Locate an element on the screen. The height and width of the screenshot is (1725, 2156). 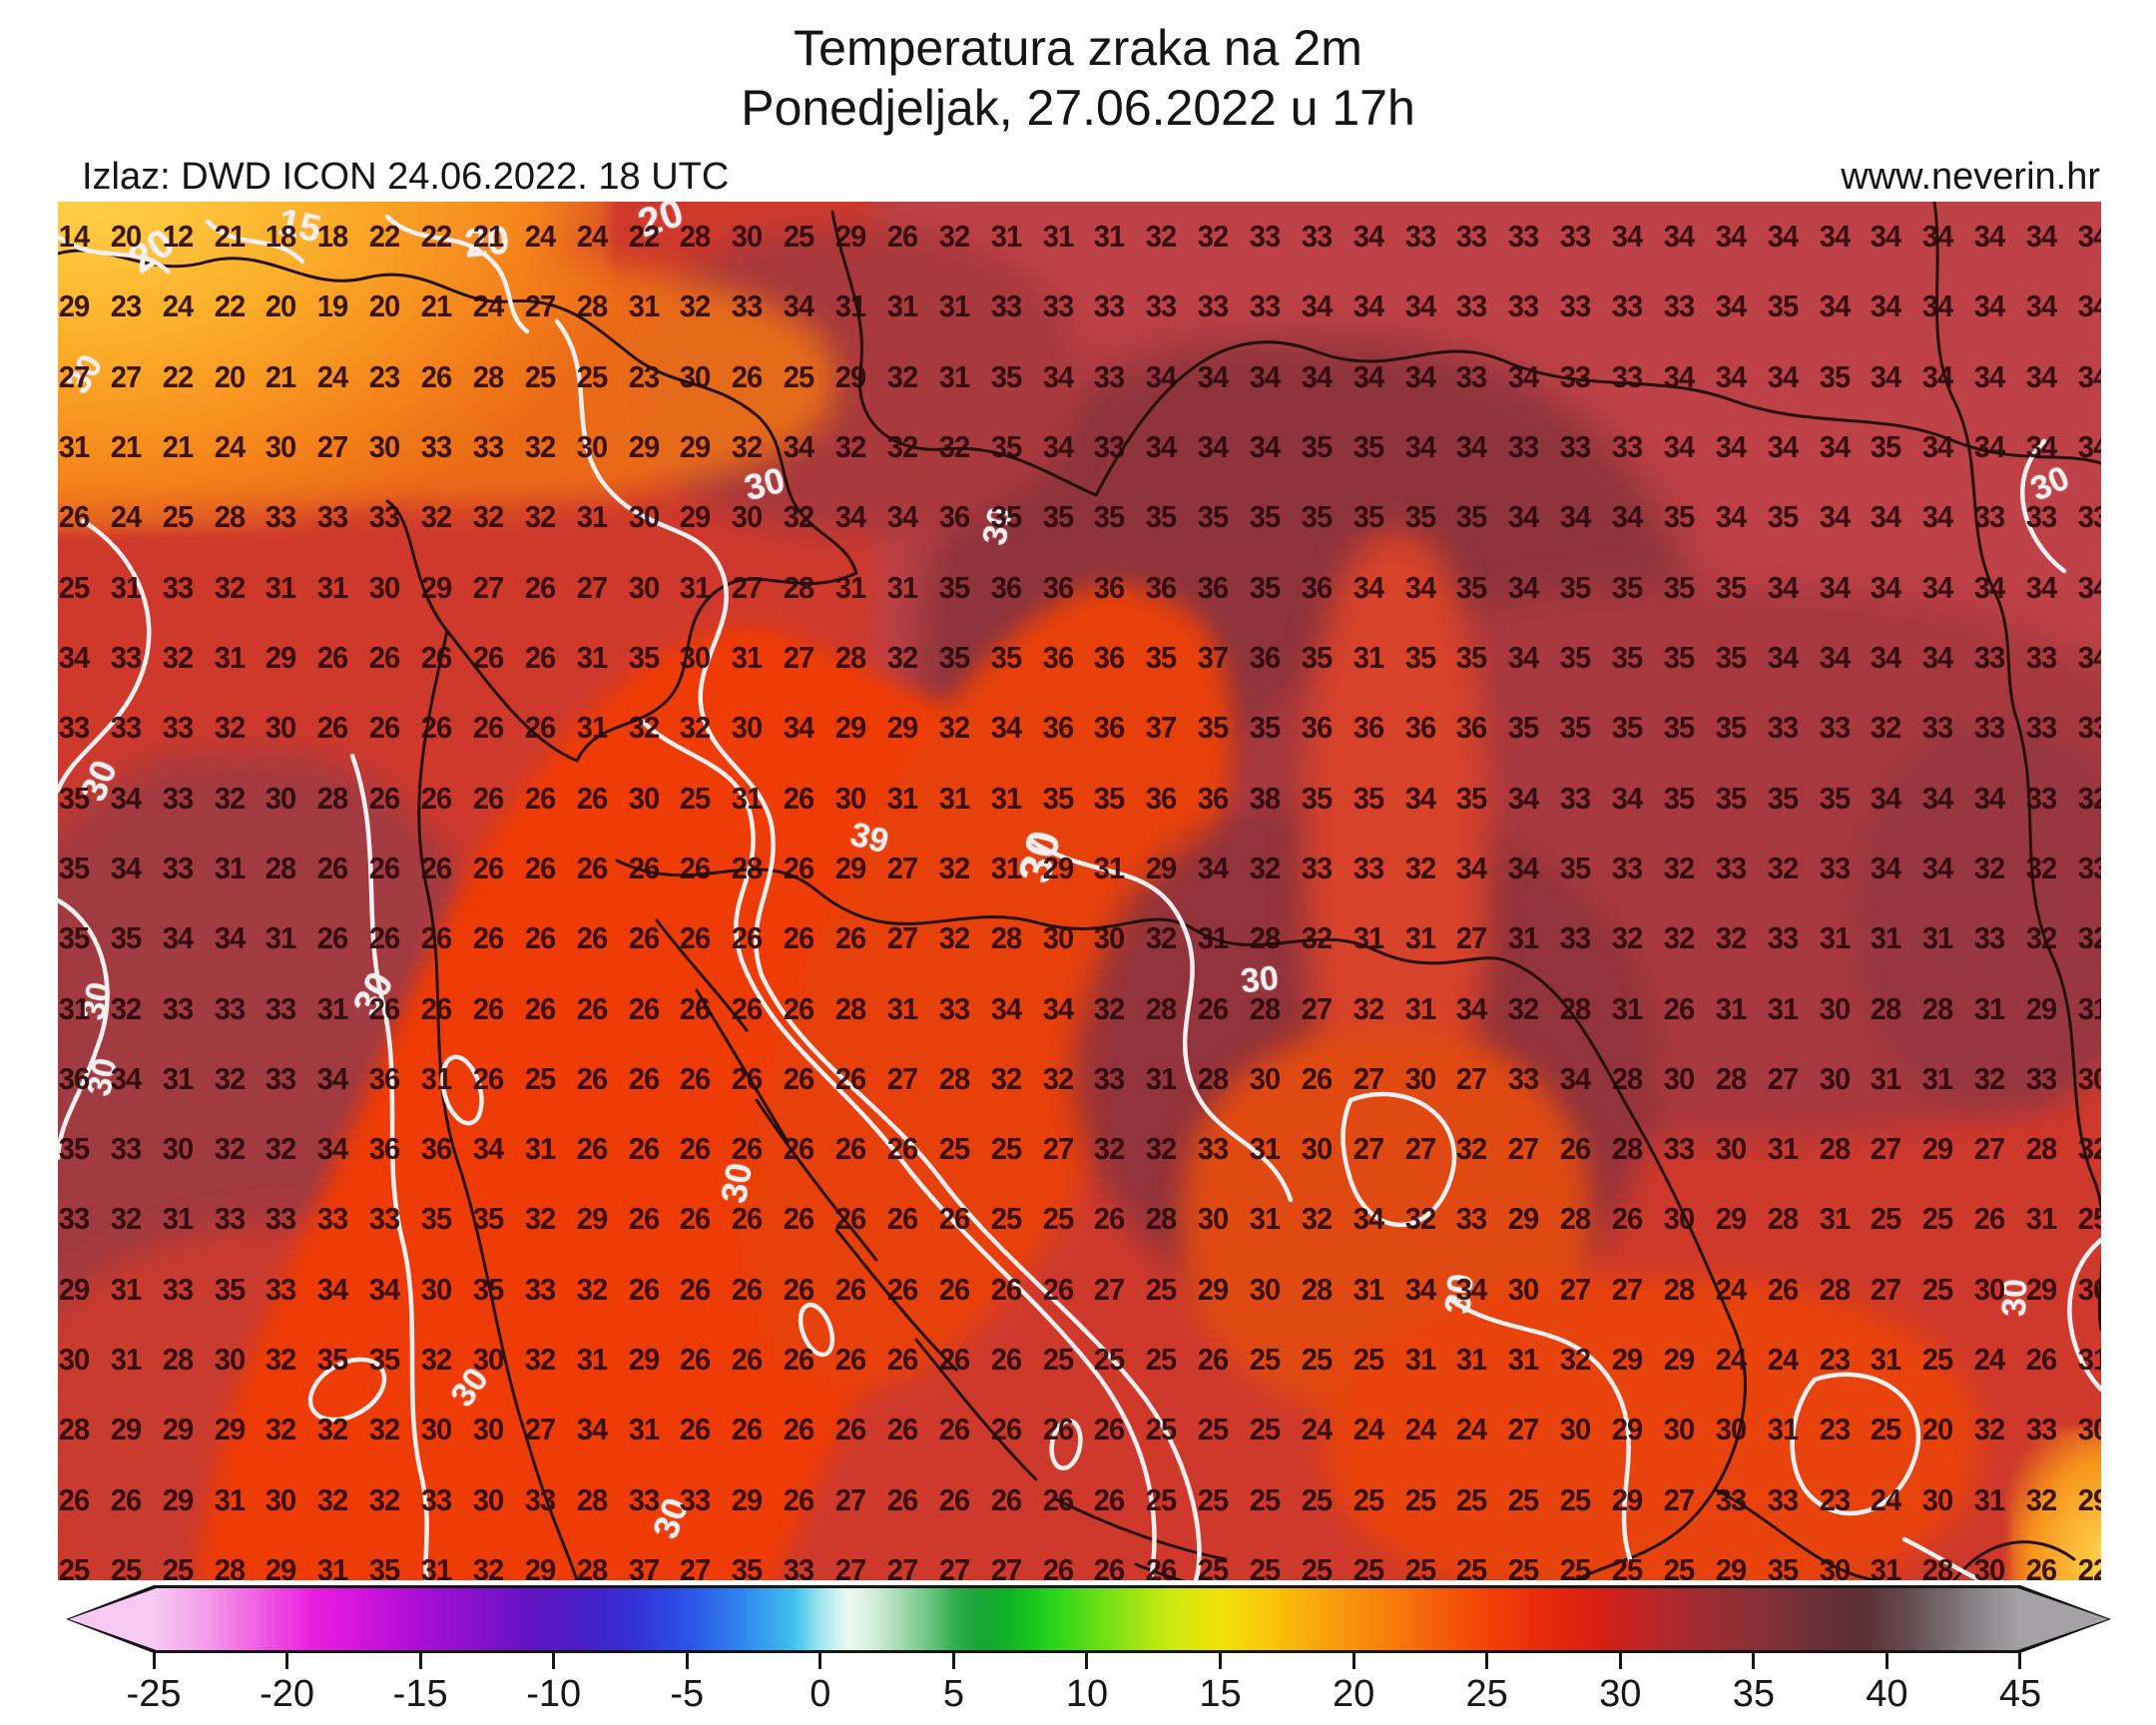
grid-temperature-value: 36 is located at coordinates (1317, 587).